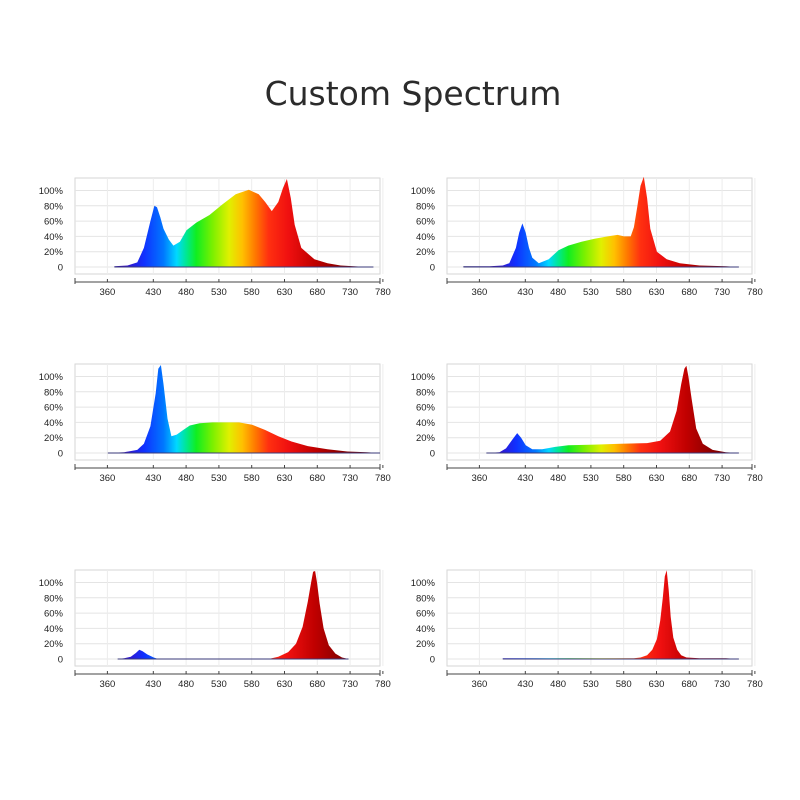  I want to click on page-title: Custom Spectrum, so click(413, 93).